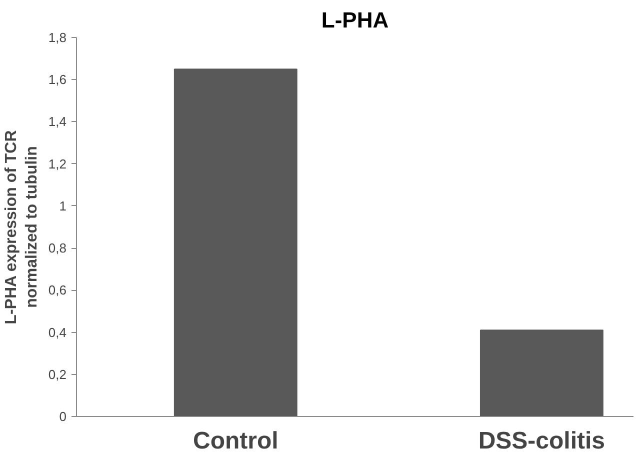  Describe the element at coordinates (57, 80) in the screenshot. I see `y-tick-label: 1,6` at that location.